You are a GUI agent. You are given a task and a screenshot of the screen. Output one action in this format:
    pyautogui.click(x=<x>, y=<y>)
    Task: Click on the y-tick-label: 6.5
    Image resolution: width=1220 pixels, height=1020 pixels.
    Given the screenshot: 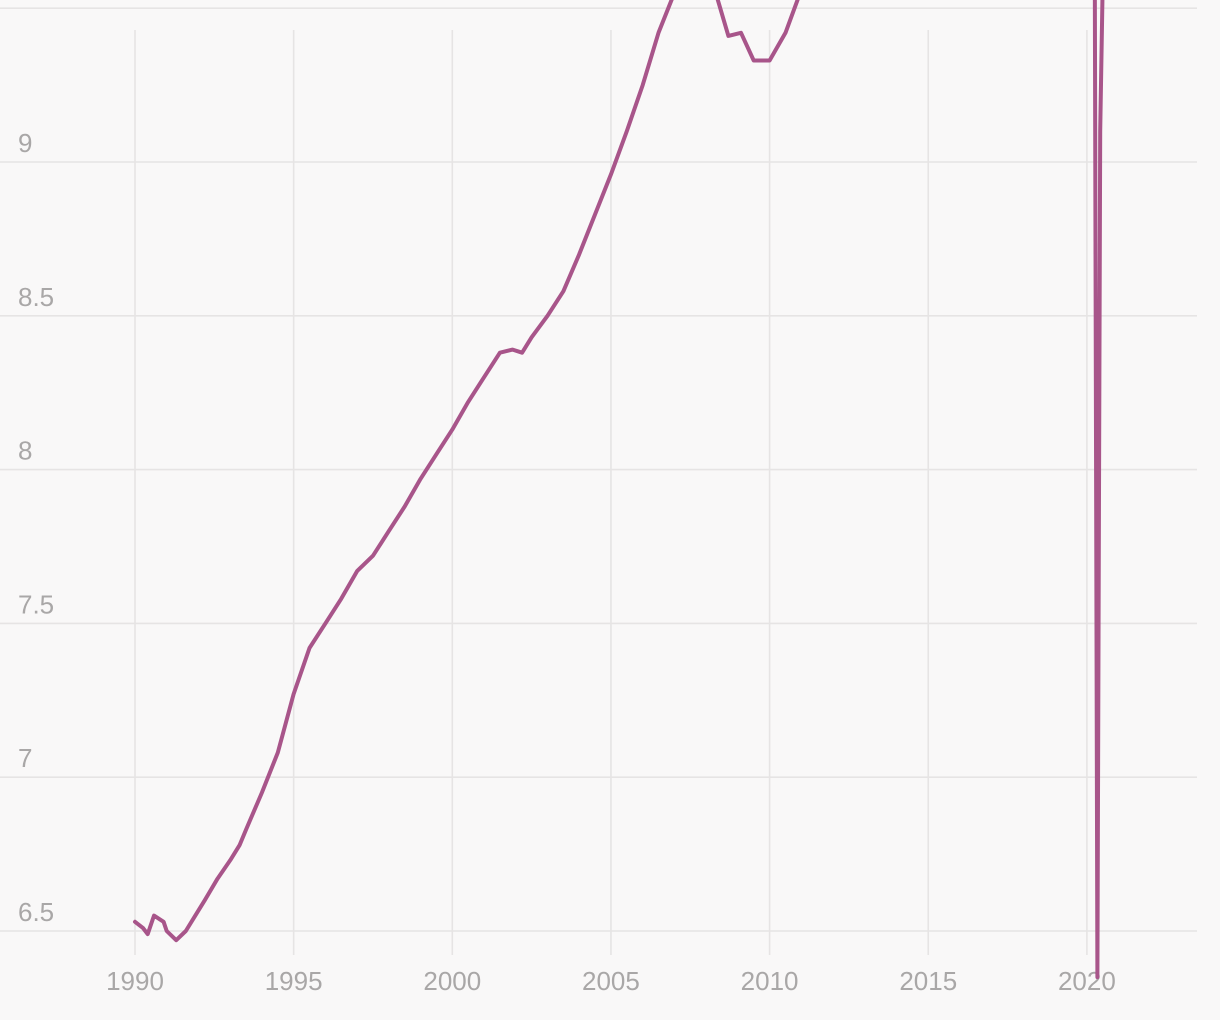 What is the action you would take?
    pyautogui.click(x=36, y=912)
    